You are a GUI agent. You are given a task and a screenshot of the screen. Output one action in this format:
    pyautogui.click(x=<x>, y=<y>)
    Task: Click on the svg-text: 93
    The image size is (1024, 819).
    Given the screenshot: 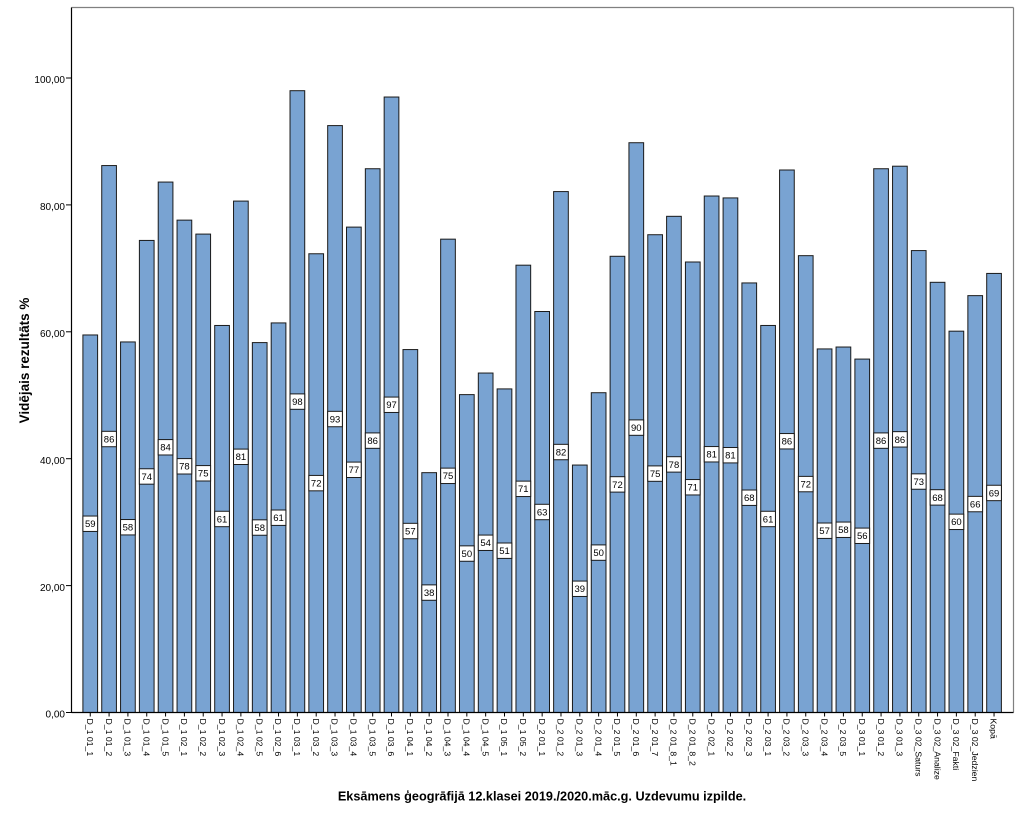 What is the action you would take?
    pyautogui.click(x=335, y=419)
    